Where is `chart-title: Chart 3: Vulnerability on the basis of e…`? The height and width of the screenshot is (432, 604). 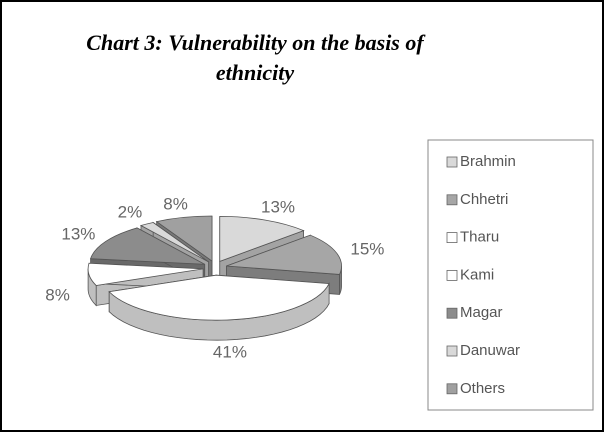 chart-title: Chart 3: Vulnerability on the basis of e… is located at coordinates (255, 57).